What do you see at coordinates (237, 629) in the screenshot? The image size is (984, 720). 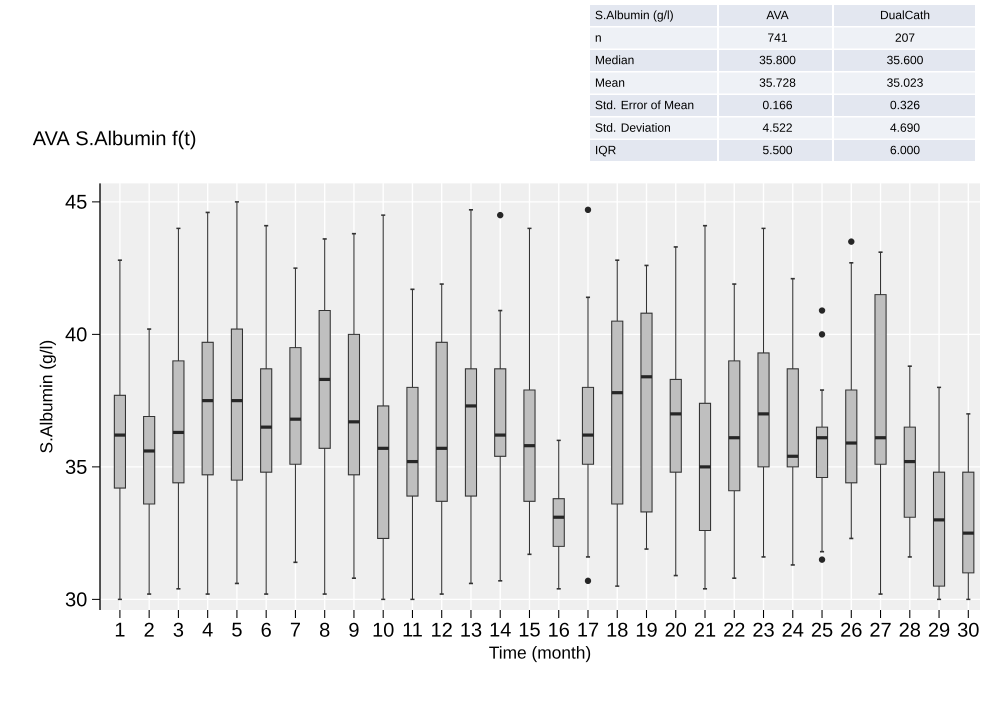 I see `x-tick-label: 5` at bounding box center [237, 629].